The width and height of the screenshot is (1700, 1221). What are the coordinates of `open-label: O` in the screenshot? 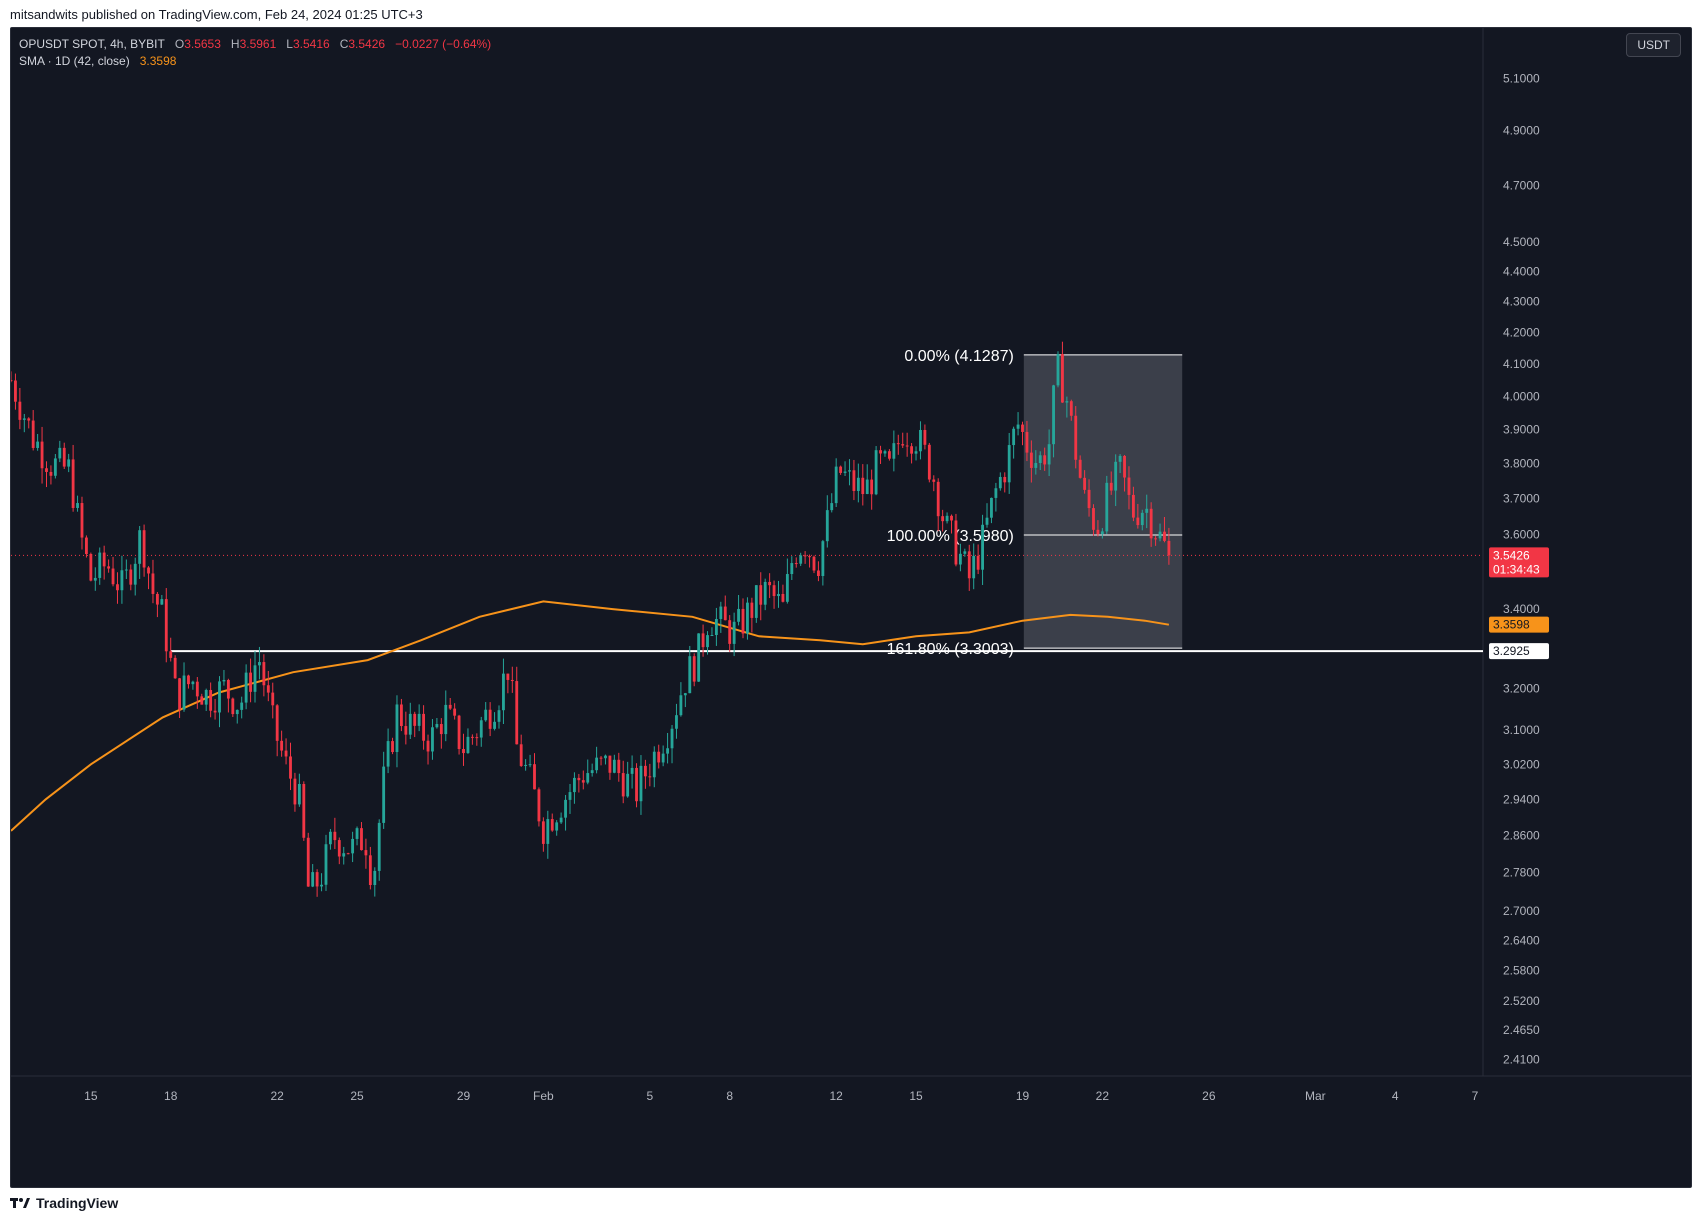 It's located at (179, 44).